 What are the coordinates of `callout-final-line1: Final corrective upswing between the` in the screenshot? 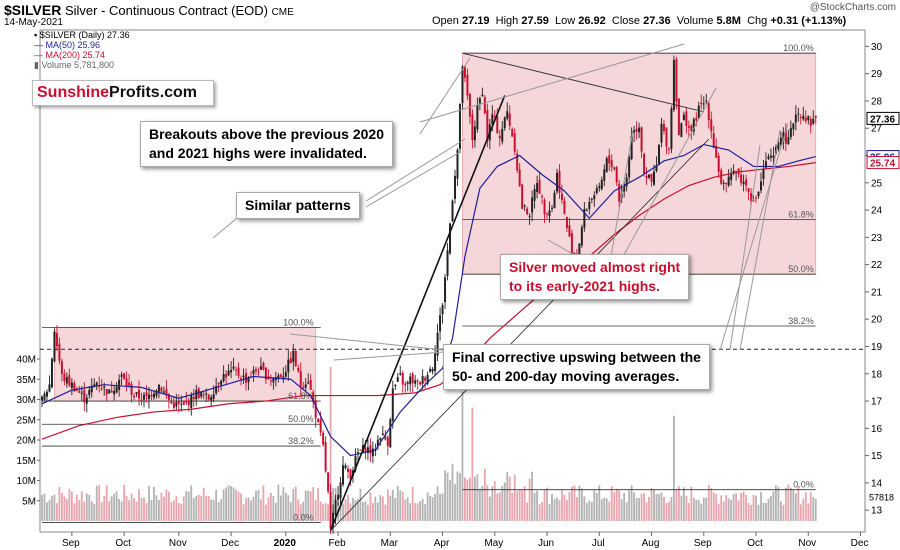 It's located at (576, 357).